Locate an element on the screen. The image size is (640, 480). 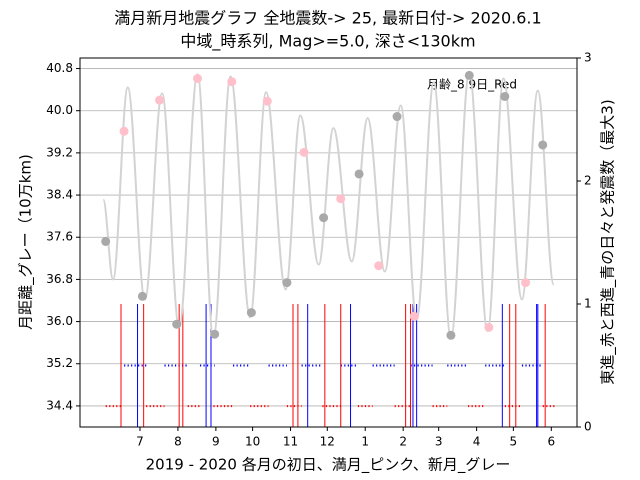
y2-tick-label: 2 is located at coordinates (588, 181).